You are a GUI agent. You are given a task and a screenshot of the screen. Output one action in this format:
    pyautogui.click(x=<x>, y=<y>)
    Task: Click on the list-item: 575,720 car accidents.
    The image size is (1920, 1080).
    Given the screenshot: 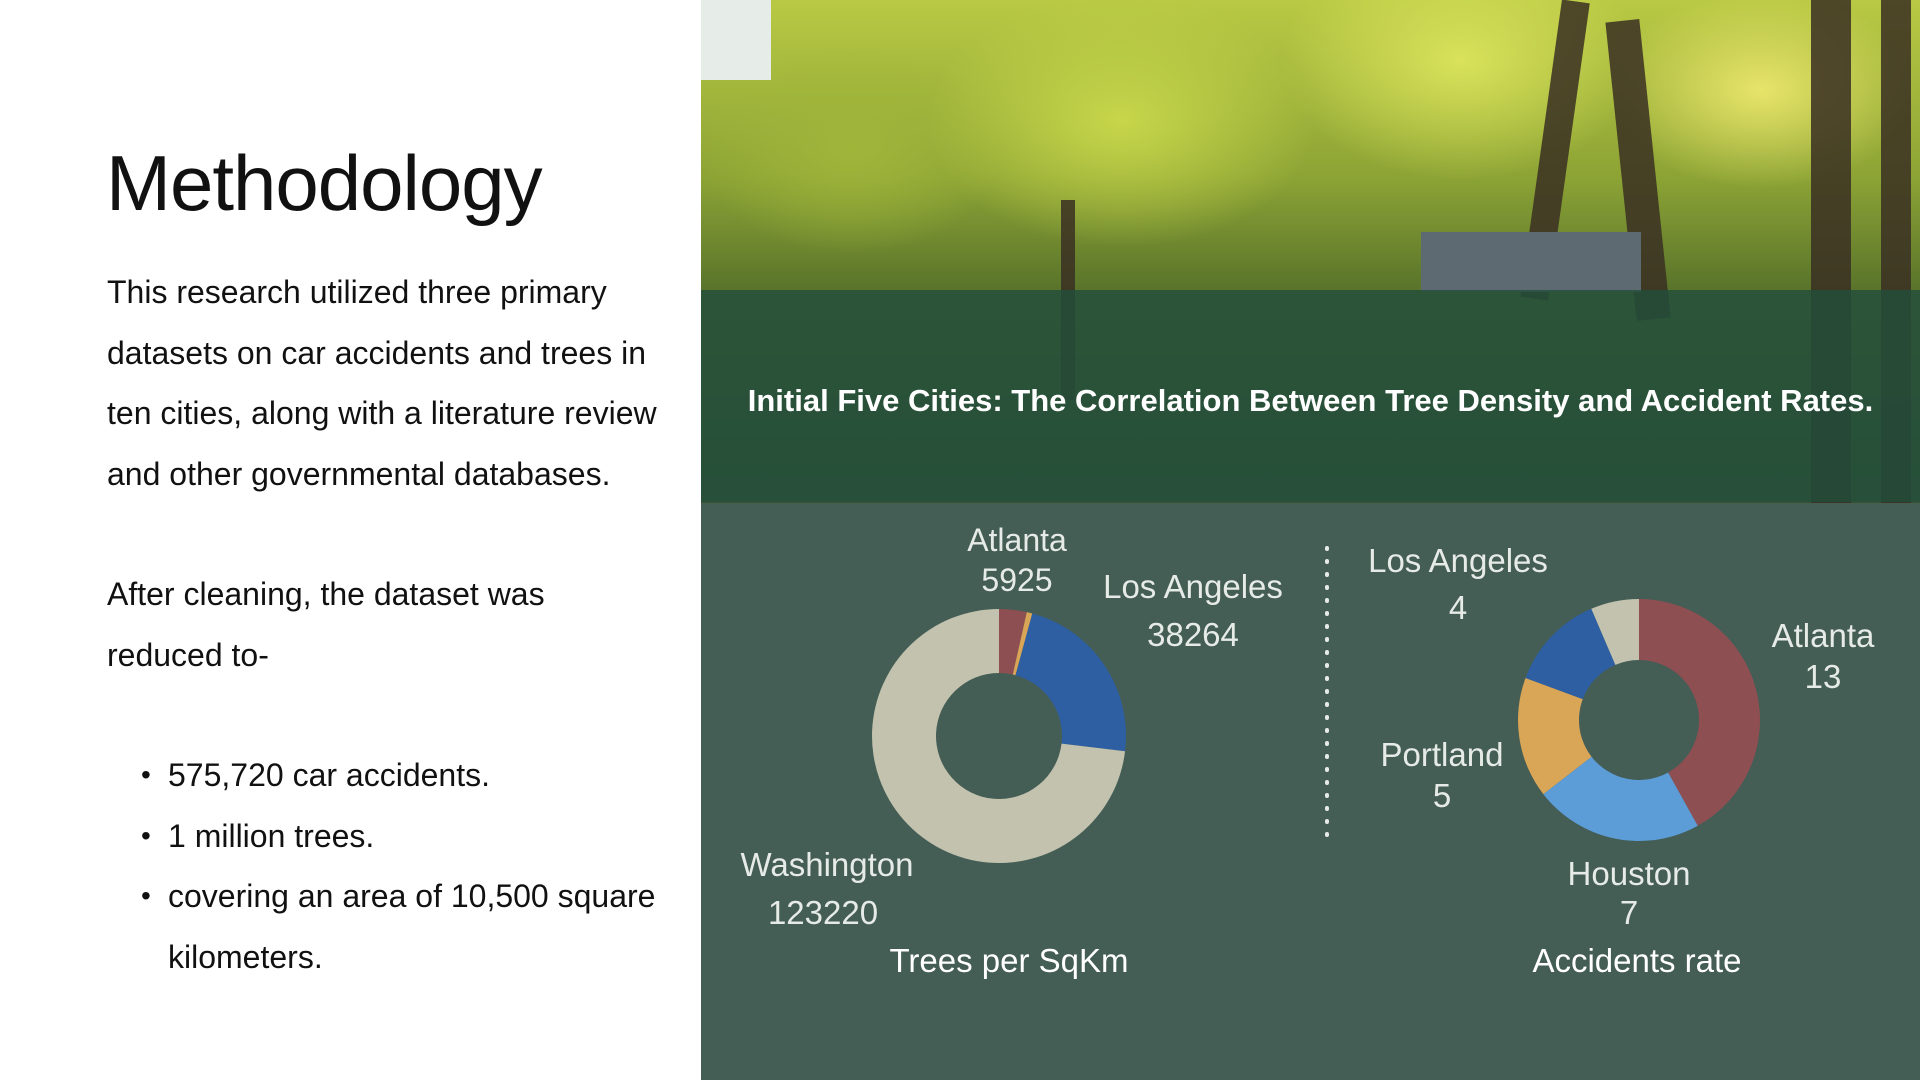 What is the action you would take?
    pyautogui.click(x=404, y=775)
    